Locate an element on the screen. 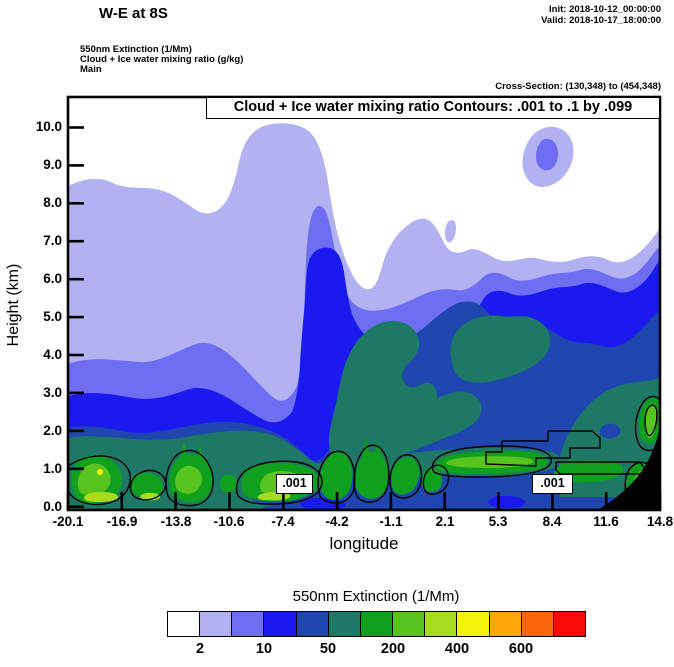 The width and height of the screenshot is (674, 667). y-axis-title: Height (km) is located at coordinates (13, 305).